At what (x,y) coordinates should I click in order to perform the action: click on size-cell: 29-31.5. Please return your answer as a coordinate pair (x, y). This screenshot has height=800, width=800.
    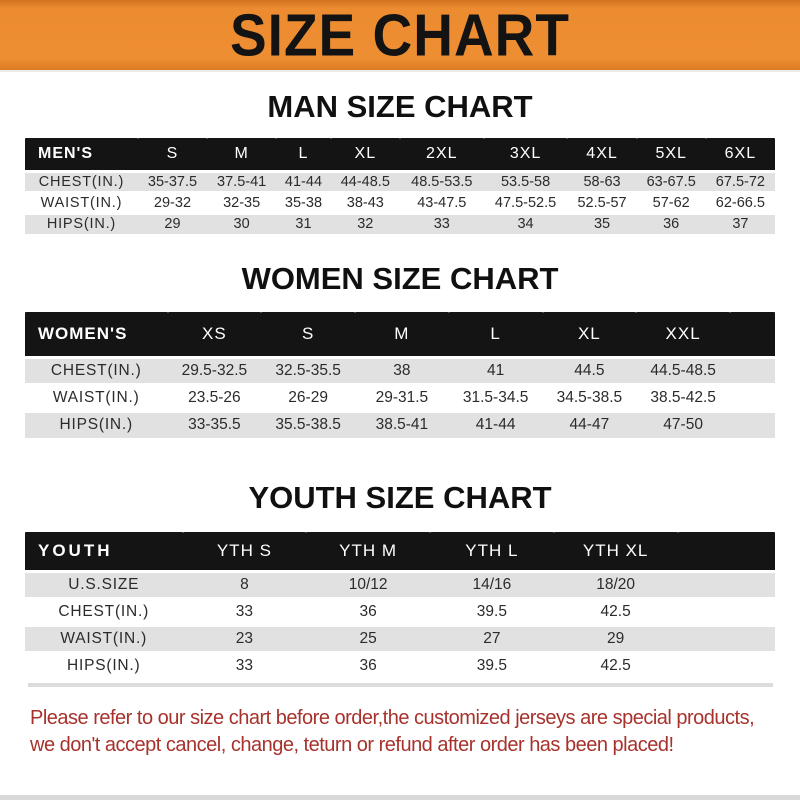
    Looking at the image, I should click on (402, 396).